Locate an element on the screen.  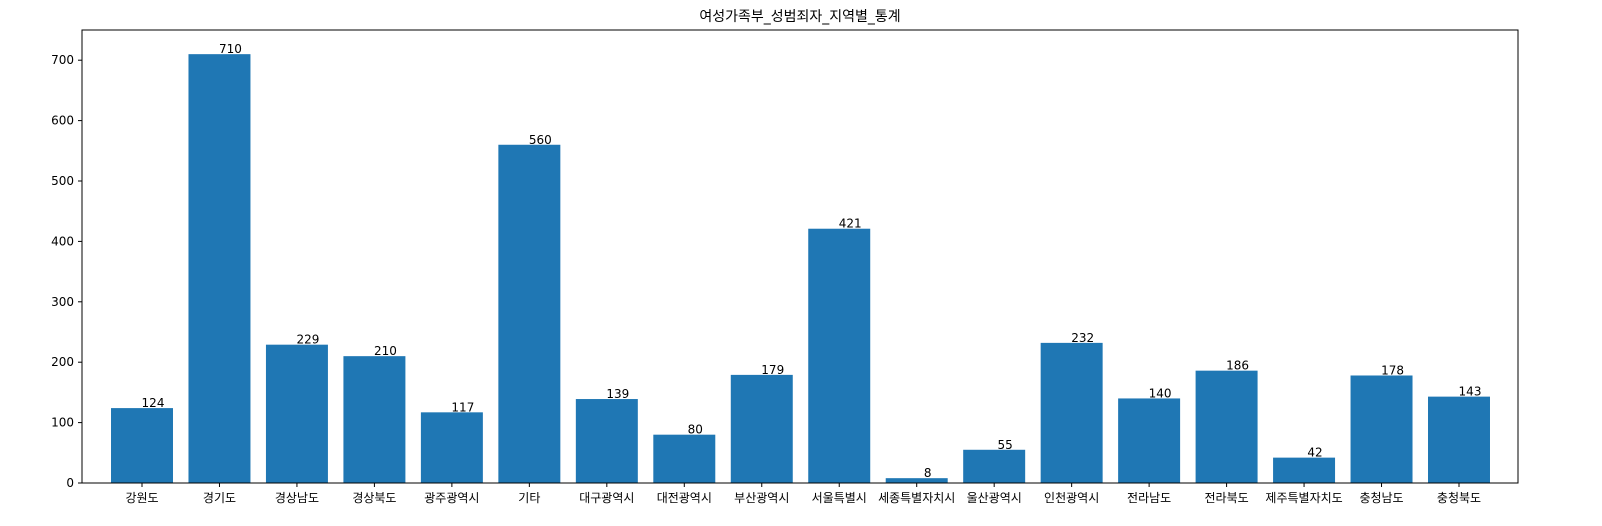
x-tick-label-0: 강원도 is located at coordinates (141, 498).